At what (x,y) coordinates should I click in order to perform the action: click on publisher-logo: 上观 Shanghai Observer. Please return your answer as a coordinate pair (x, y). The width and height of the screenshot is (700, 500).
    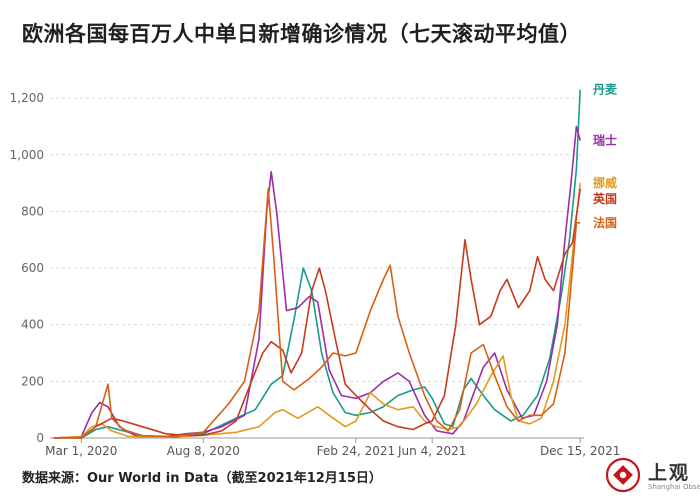
    Looking at the image, I should click on (652, 476).